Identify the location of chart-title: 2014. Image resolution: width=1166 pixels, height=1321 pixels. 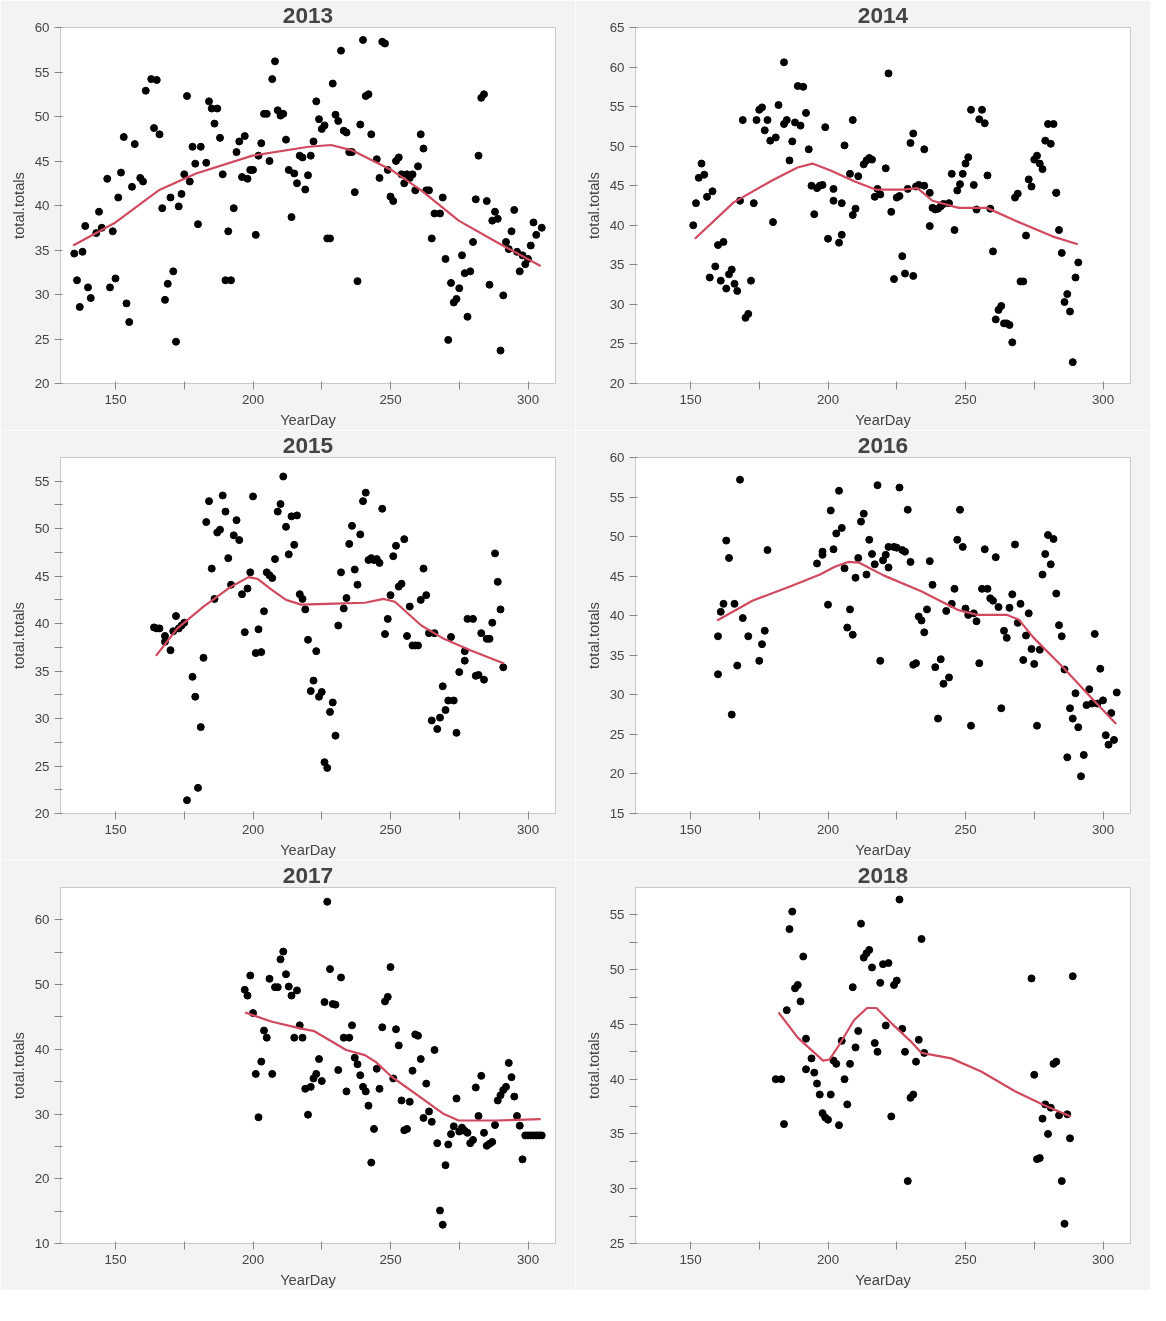
(883, 14).